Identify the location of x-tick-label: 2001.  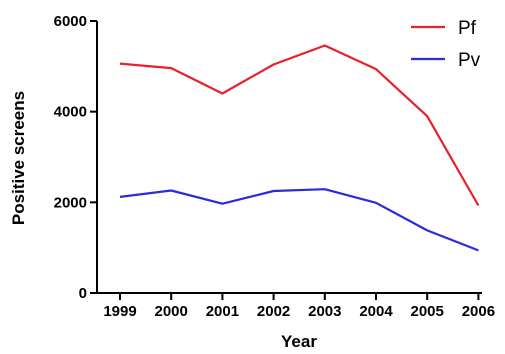
(222, 311).